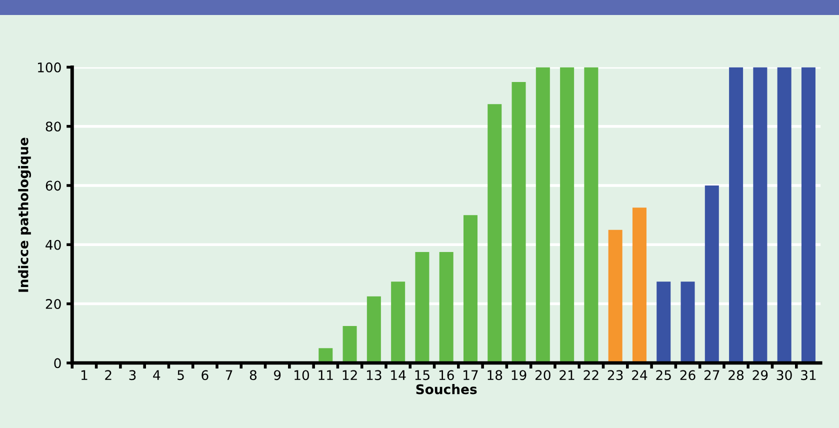 The width and height of the screenshot is (839, 428). Describe the element at coordinates (229, 375) in the screenshot. I see `x-tick-label: 7` at that location.